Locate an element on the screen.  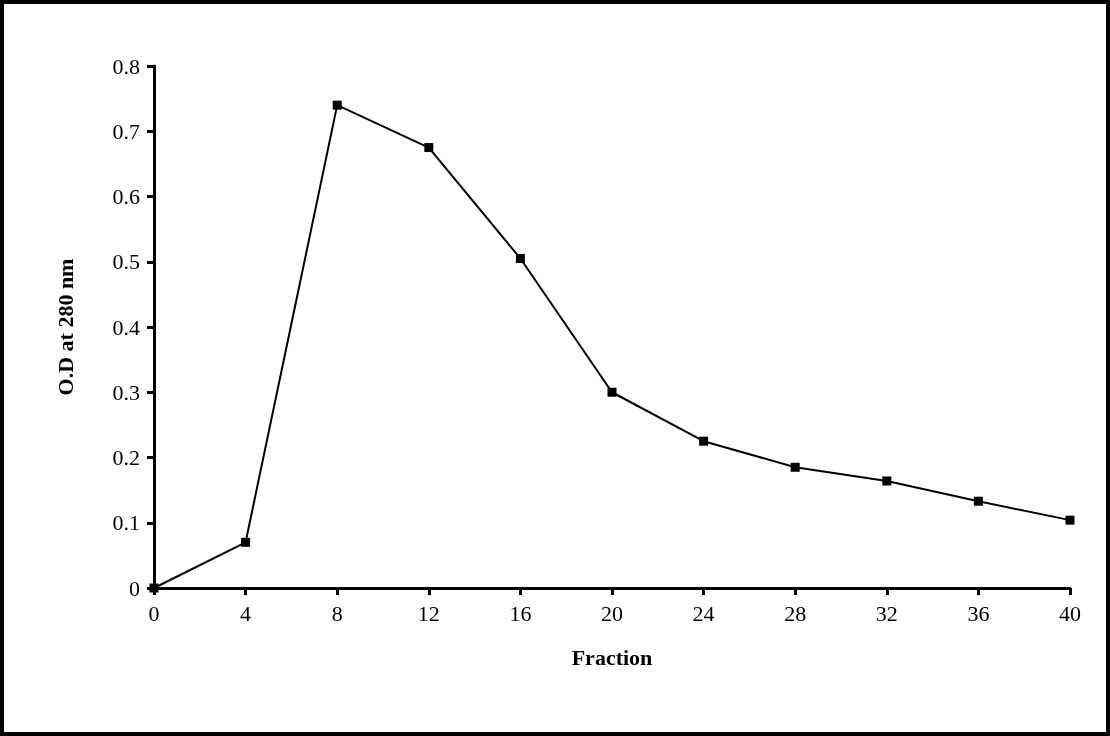
y-tick-label: 0.2 is located at coordinates (126, 457).